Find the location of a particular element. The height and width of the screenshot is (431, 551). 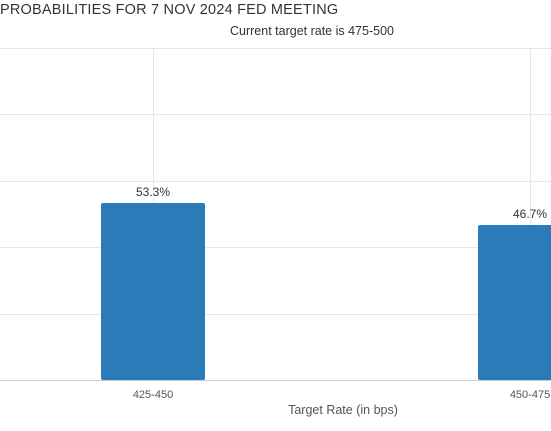

data-labels: 53.3% 46.7% is located at coordinates (341, 203).